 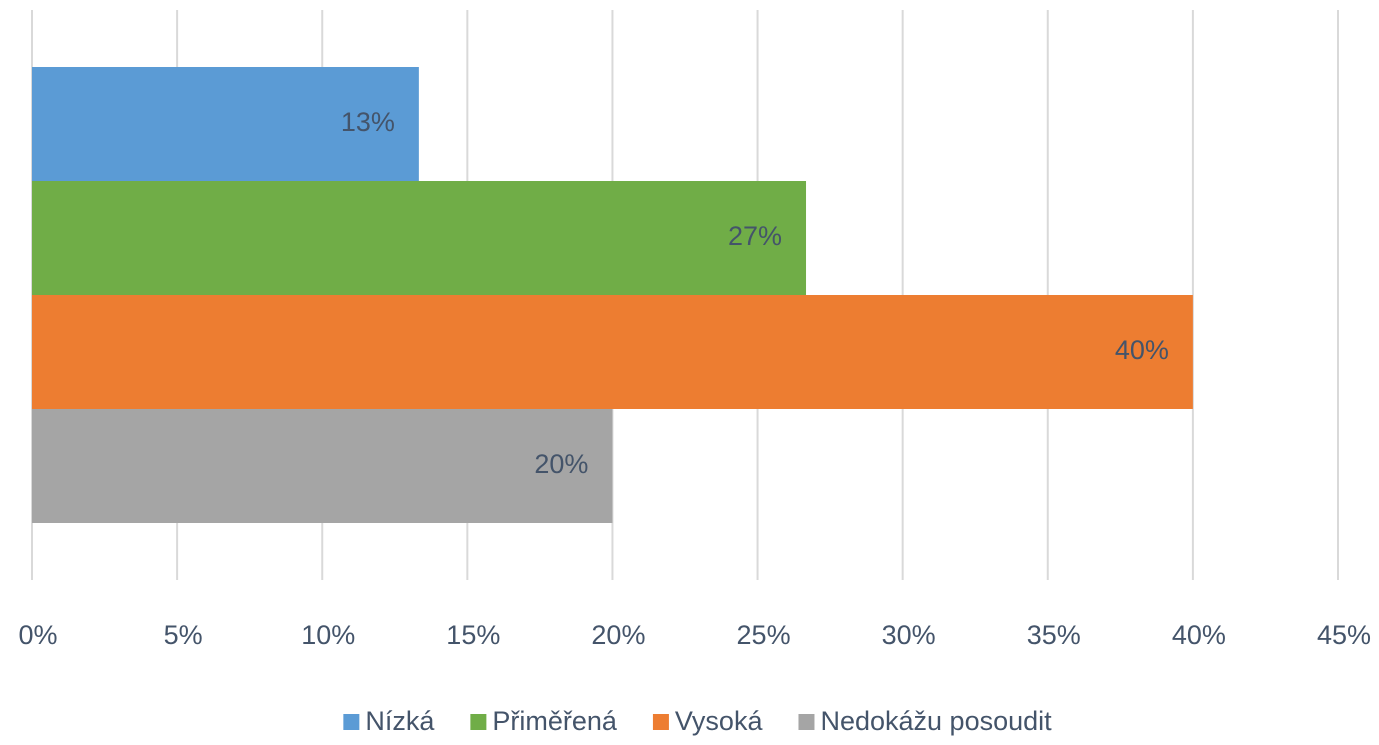 What do you see at coordinates (561, 464) in the screenshot?
I see `data-label: 20%` at bounding box center [561, 464].